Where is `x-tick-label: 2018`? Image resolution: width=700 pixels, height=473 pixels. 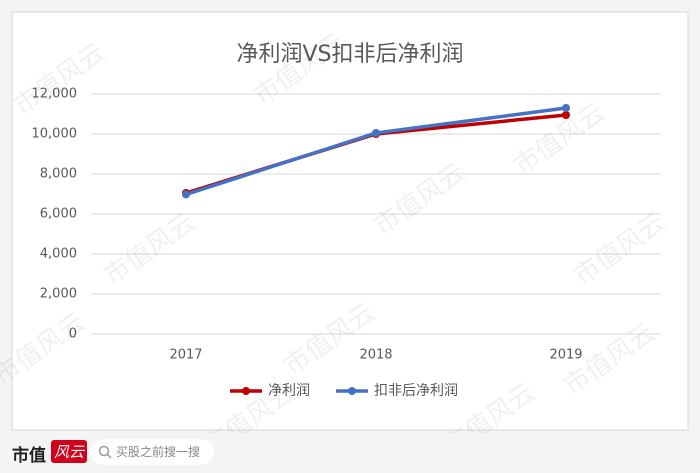 x-tick-label: 2018 is located at coordinates (375, 355).